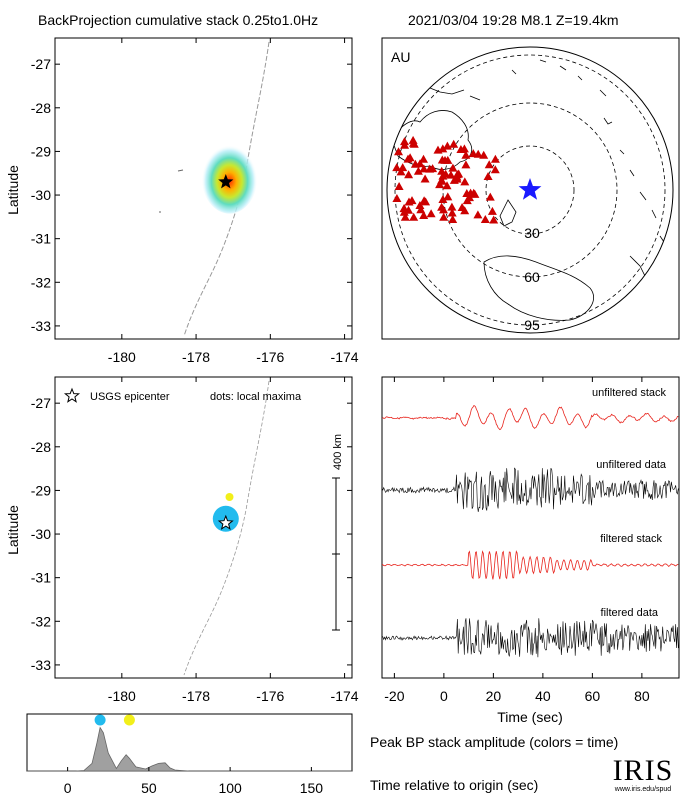  I want to click on lon-tick-label: -180, so click(122, 357).